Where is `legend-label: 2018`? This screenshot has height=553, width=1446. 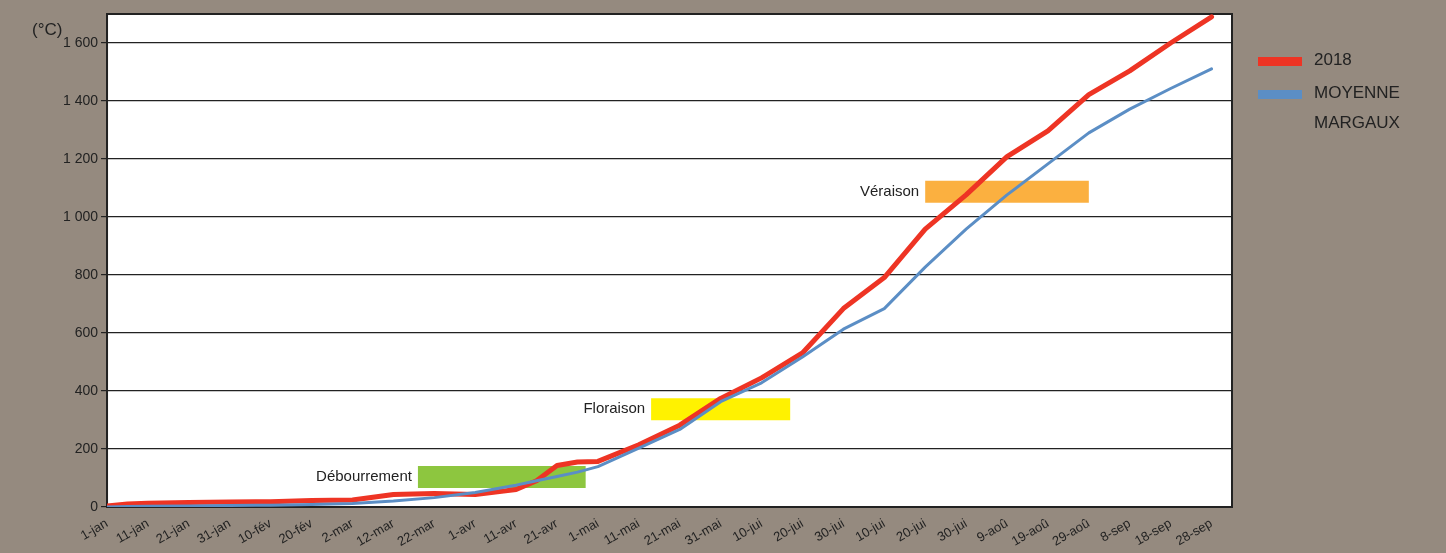
legend-label: 2018 is located at coordinates (1333, 60).